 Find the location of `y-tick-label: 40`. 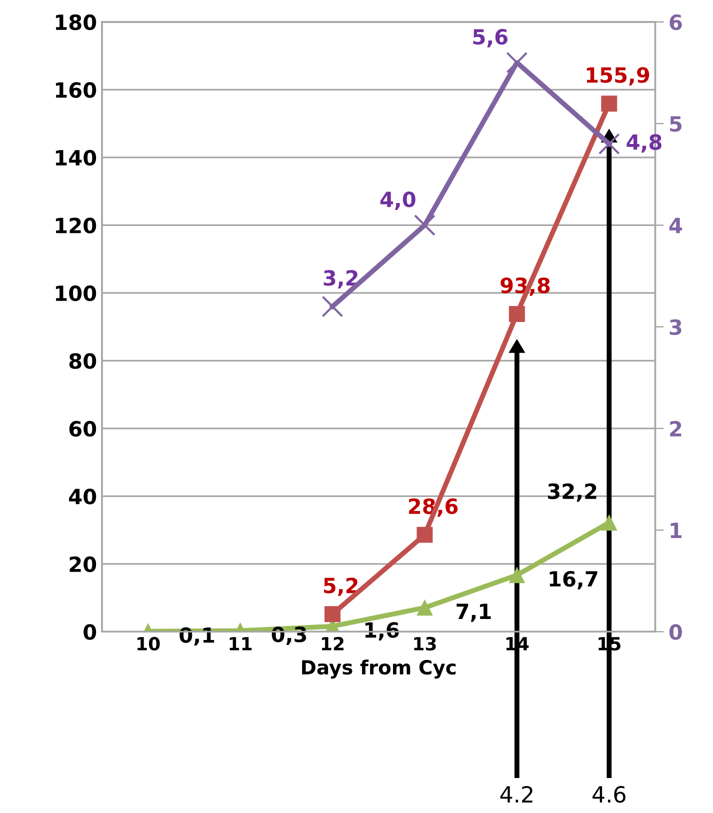

y-tick-label: 40 is located at coordinates (82, 496).